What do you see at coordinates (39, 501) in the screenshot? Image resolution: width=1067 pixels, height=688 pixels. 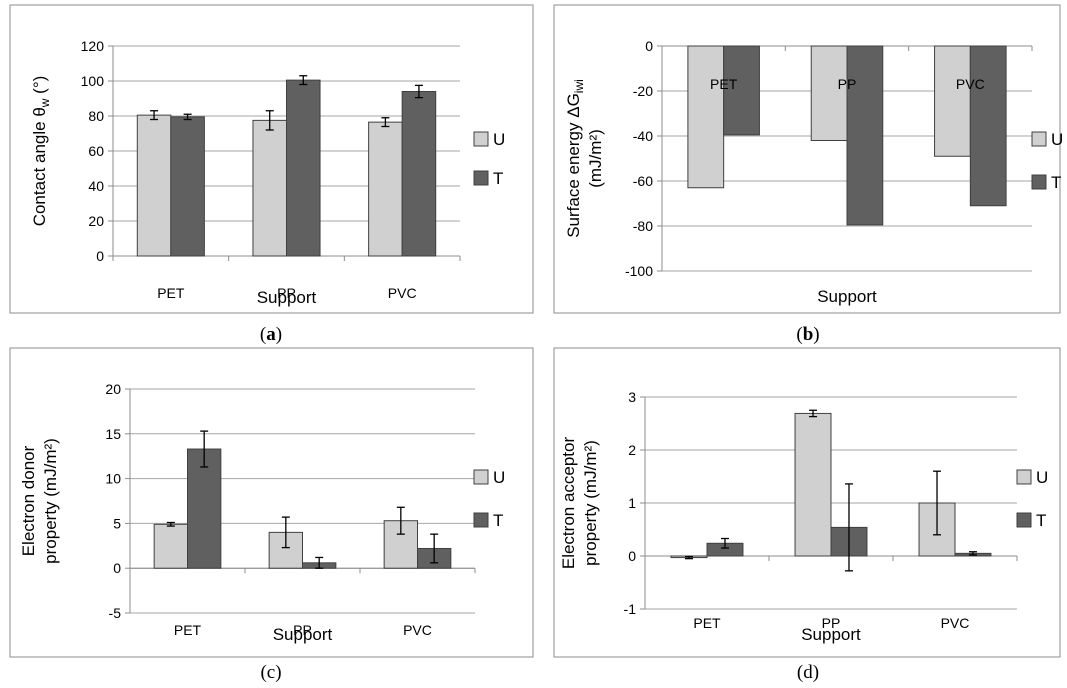 I see `y-axis-title: Electron donor property (mJ/m²)` at bounding box center [39, 501].